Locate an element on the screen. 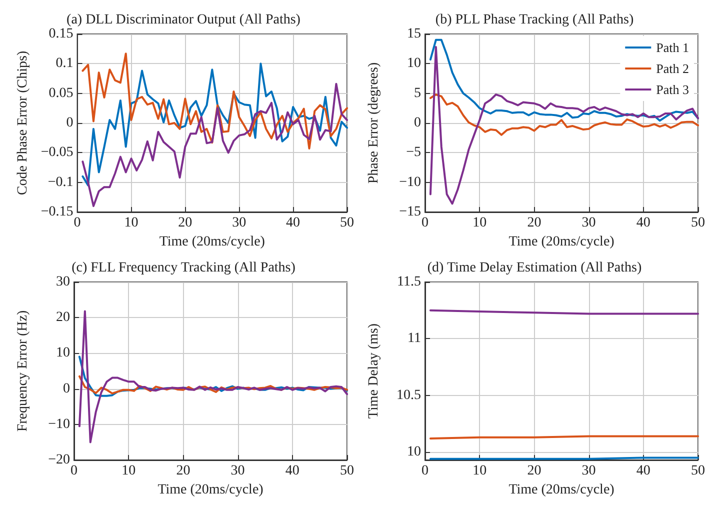 The image size is (718, 512). y-tick-label: 0.15 is located at coordinates (61, 34).